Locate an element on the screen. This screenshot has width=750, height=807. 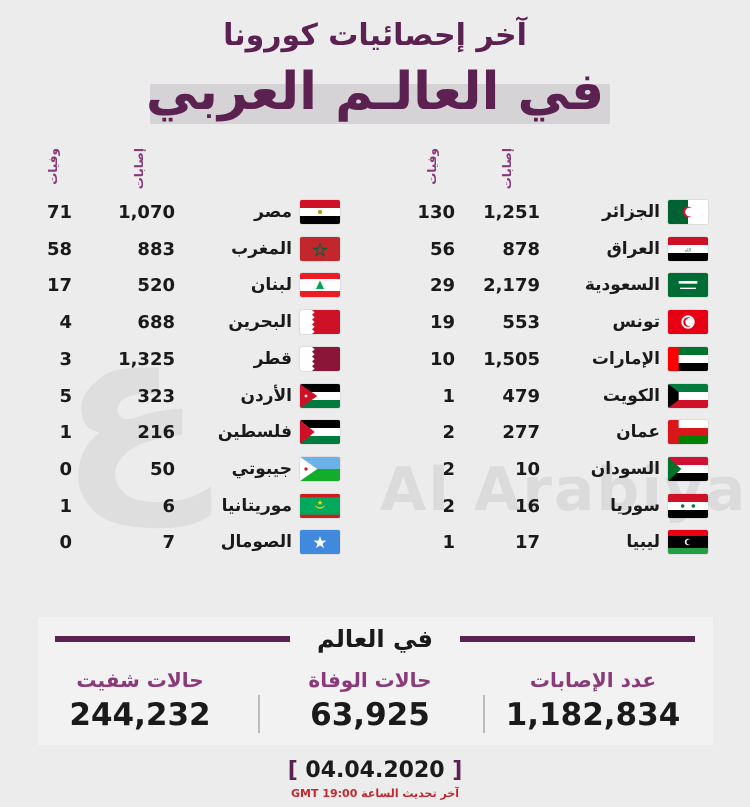
country-name: الصومال is located at coordinates (256, 542).